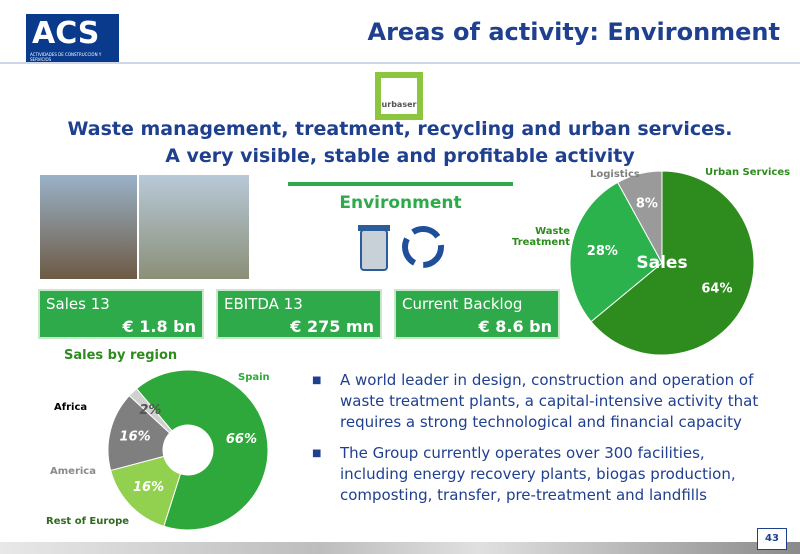  Describe the element at coordinates (332, 326) in the screenshot. I see `kpi-value: € 275 mn` at that location.